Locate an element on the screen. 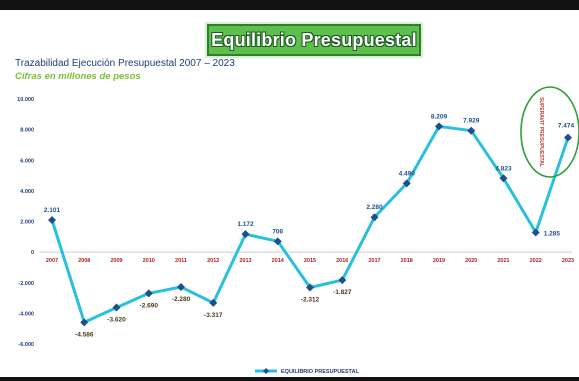  banner-title-text: Equilibrio Presupuestal is located at coordinates (314, 39).